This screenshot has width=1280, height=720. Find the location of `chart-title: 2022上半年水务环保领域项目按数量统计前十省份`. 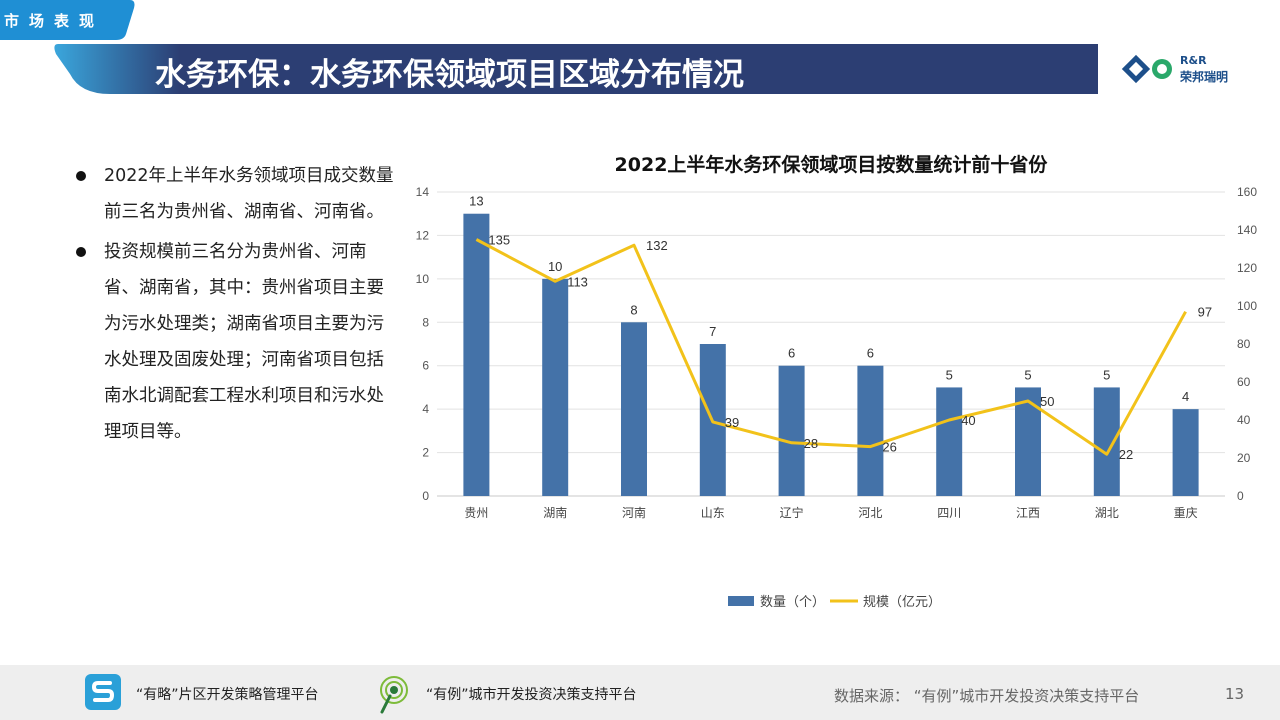

chart-title: 2022上半年水务环保领域项目按数量统计前十省份 is located at coordinates (832, 164).